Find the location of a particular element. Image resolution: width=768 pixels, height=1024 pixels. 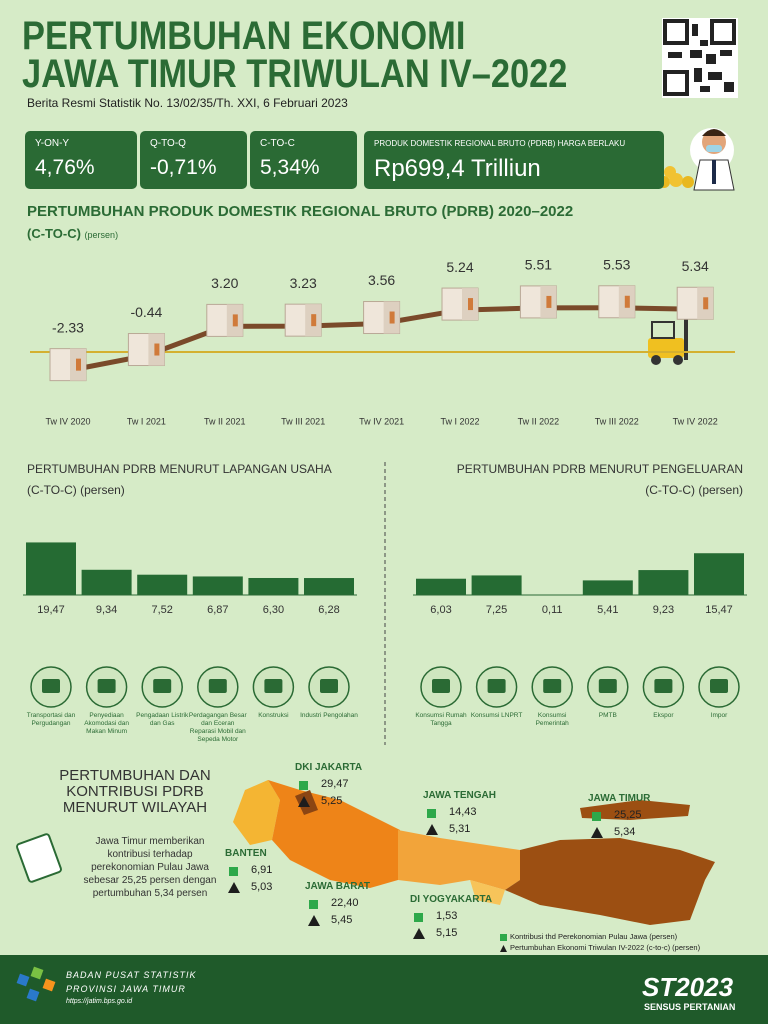

region-name: JAWA TIMUR is located at coordinates (619, 798).